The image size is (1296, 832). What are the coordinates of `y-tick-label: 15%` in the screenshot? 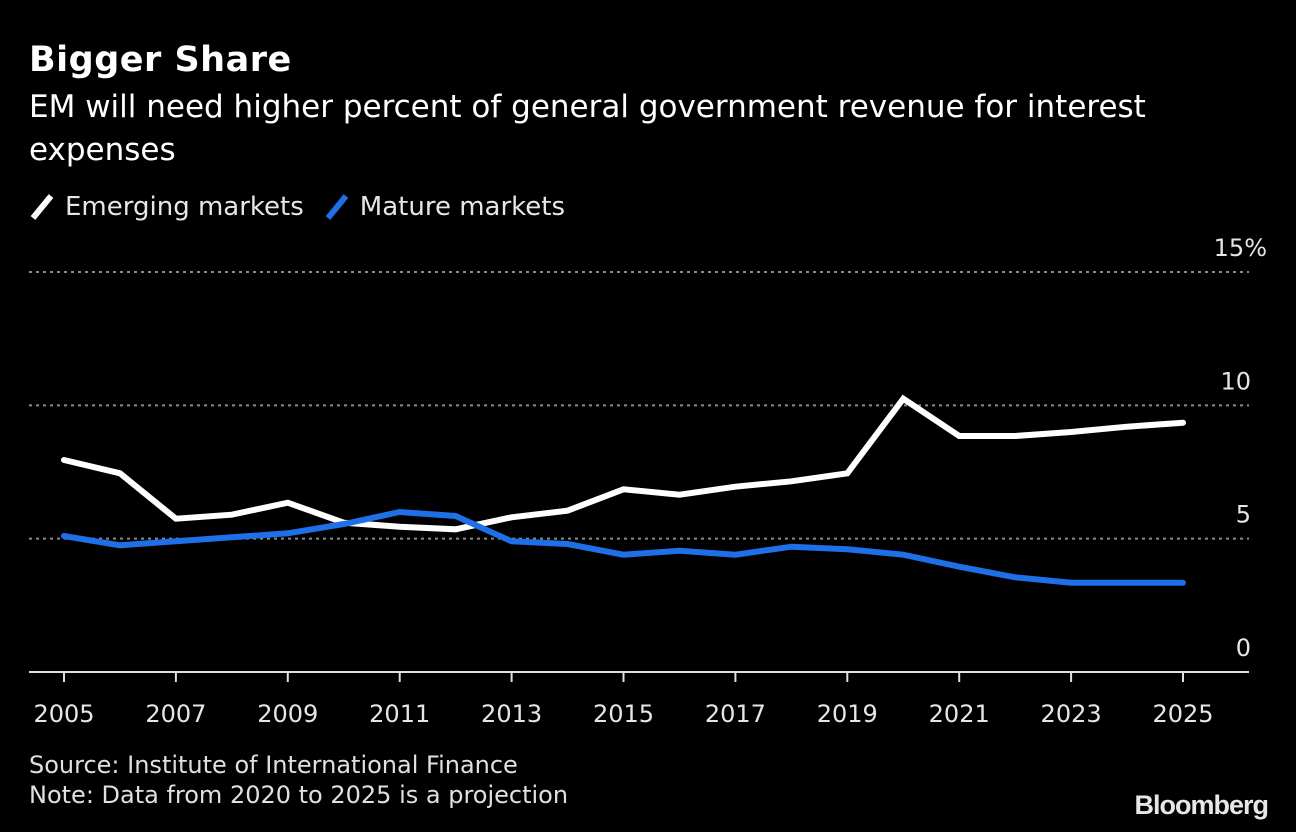 It's located at (1240, 248).